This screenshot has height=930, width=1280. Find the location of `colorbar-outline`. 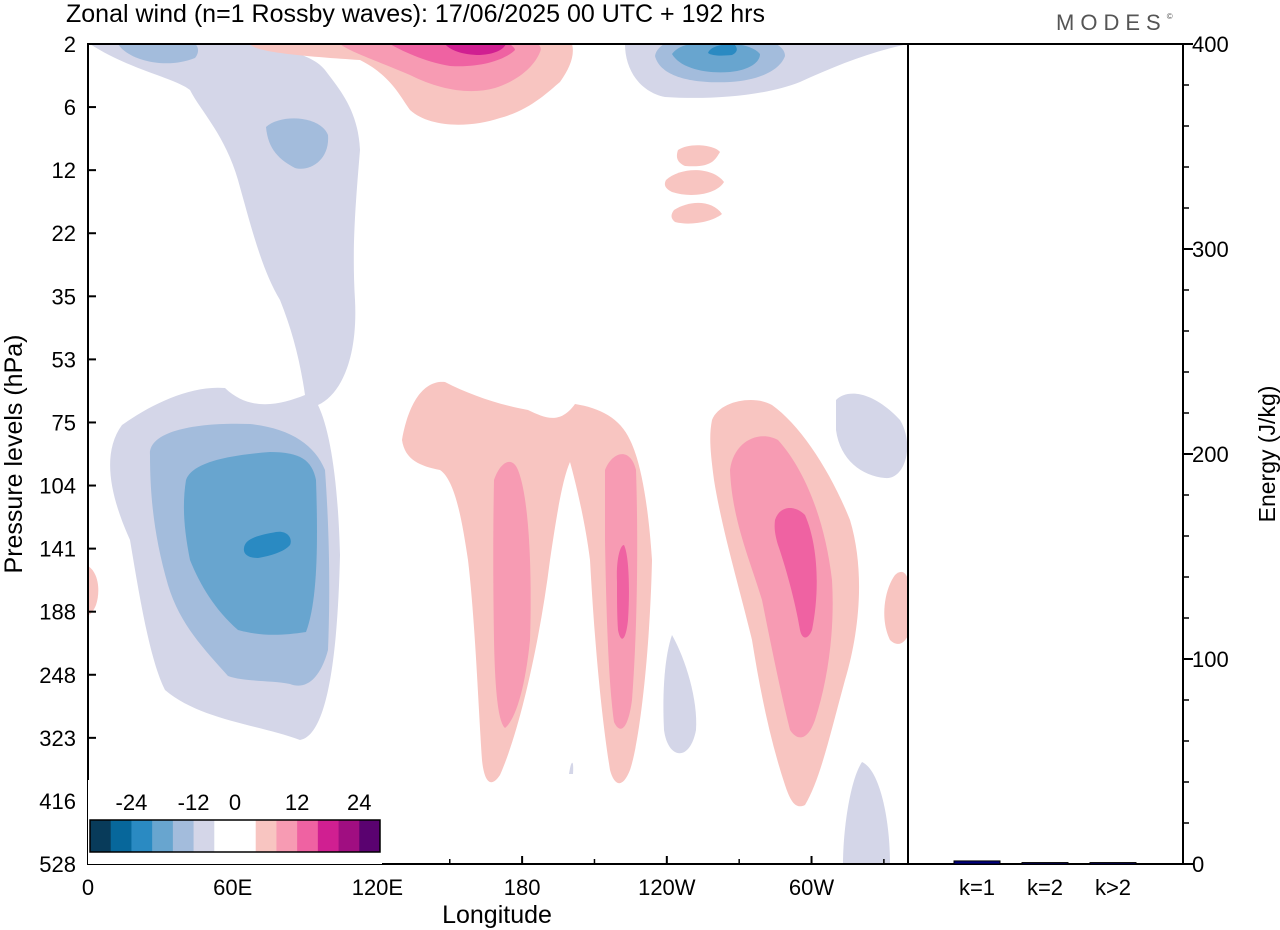

colorbar-outline is located at coordinates (235, 836).